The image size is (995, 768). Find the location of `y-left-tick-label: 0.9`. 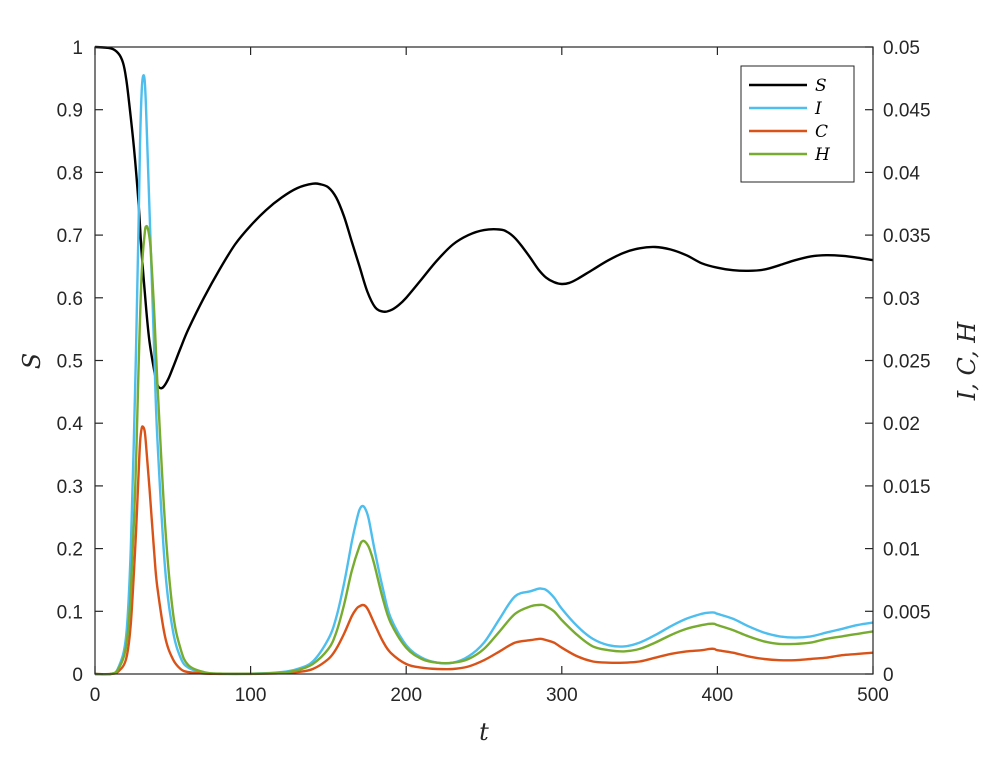

y-left-tick-label: 0.9 is located at coordinates (70, 111).